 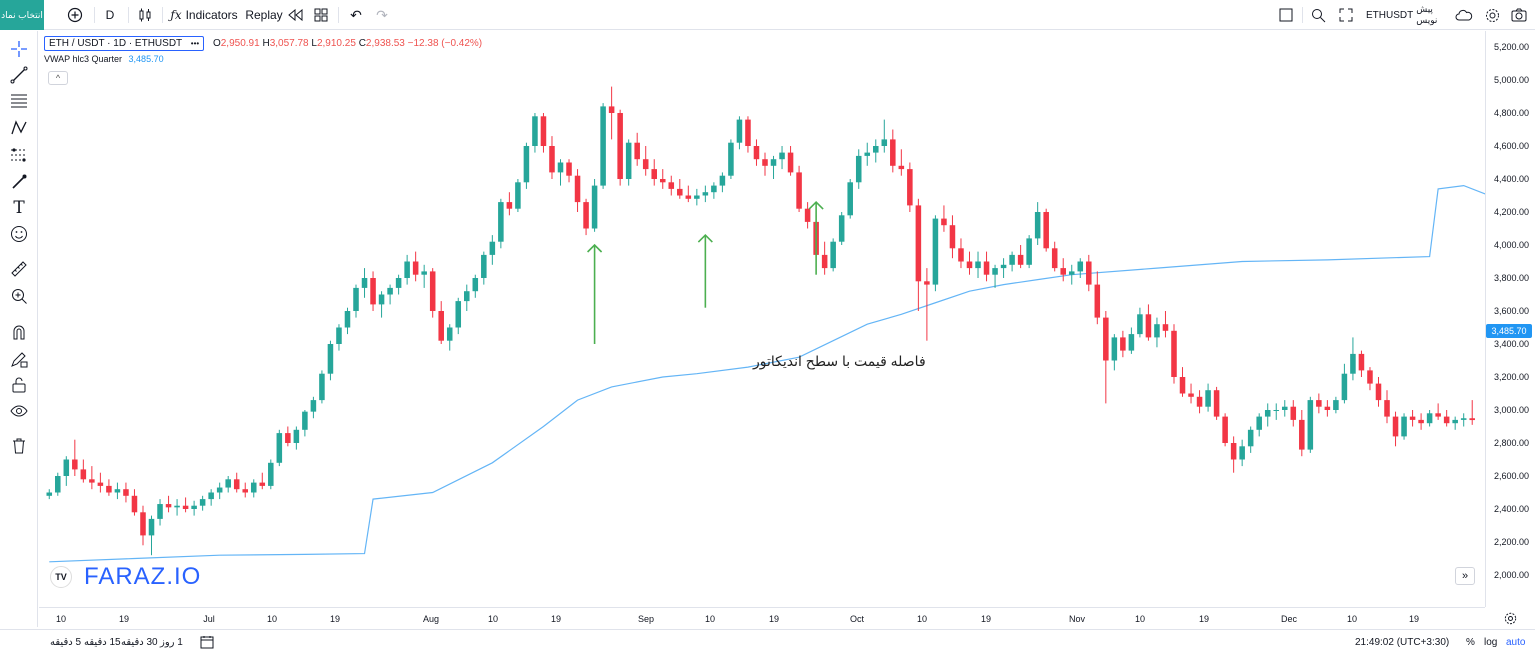 I want to click on trash-icon, so click(x=19, y=446).